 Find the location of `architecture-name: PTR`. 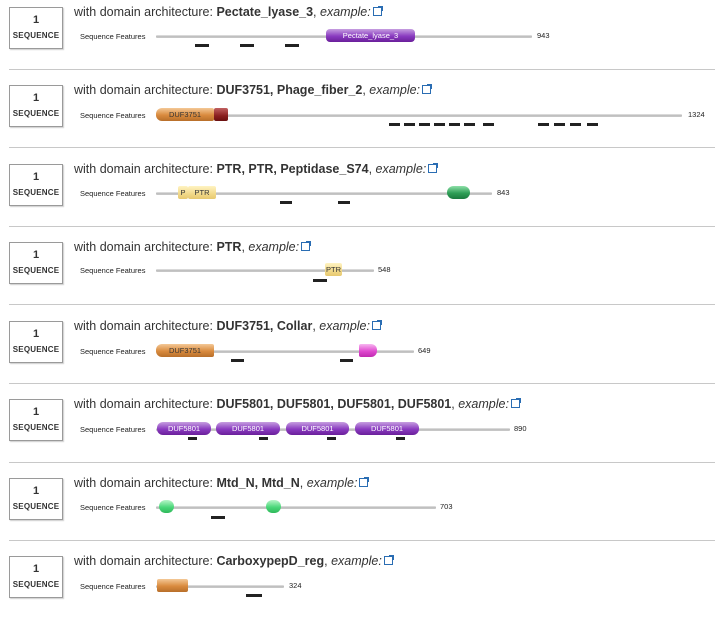

architecture-name: PTR is located at coordinates (229, 247).